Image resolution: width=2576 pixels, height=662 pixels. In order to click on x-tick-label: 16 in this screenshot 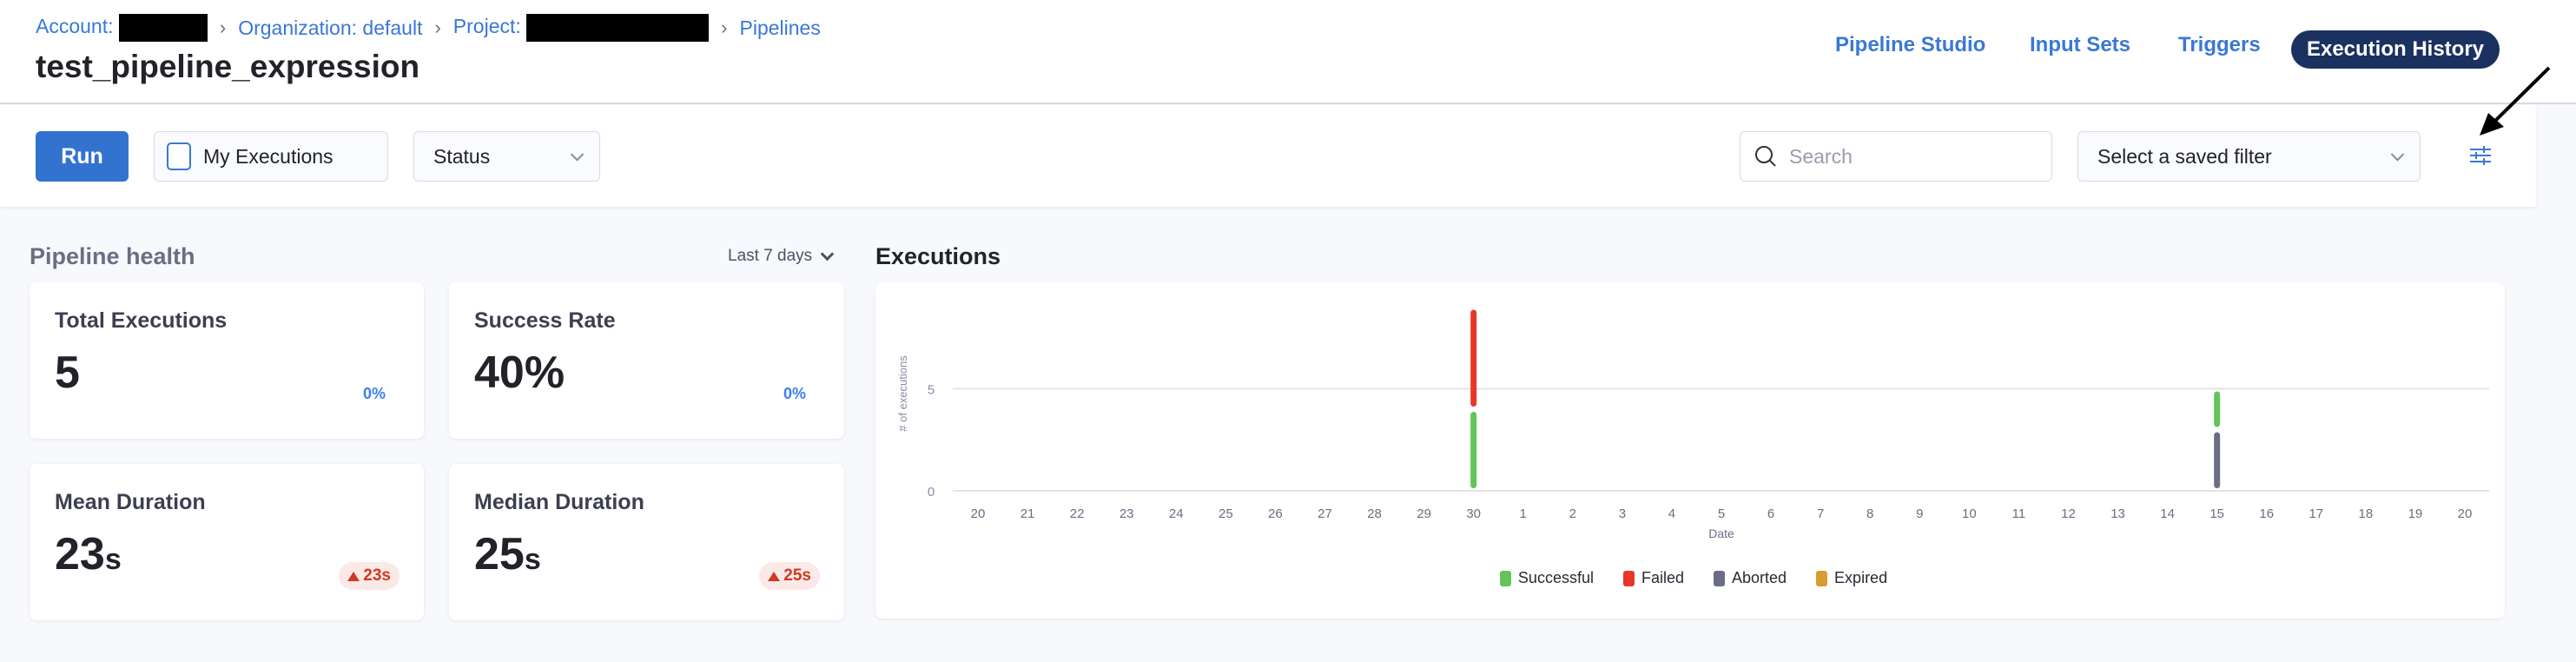, I will do `click(2267, 513)`.